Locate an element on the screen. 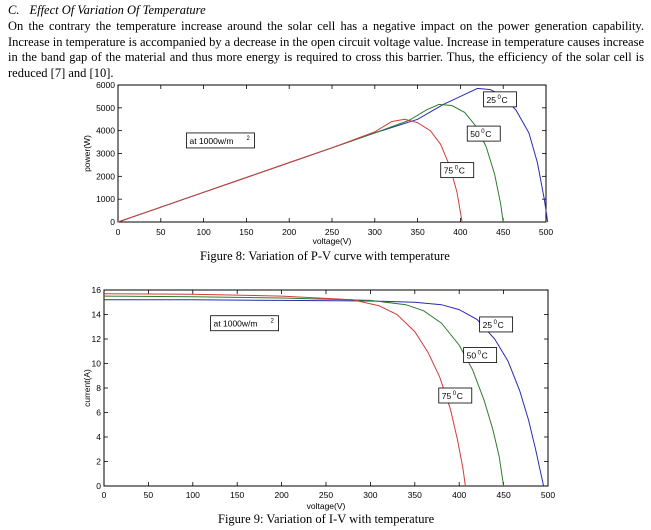 The width and height of the screenshot is (651, 530). chart2-series-50-label-box is located at coordinates (480, 355).